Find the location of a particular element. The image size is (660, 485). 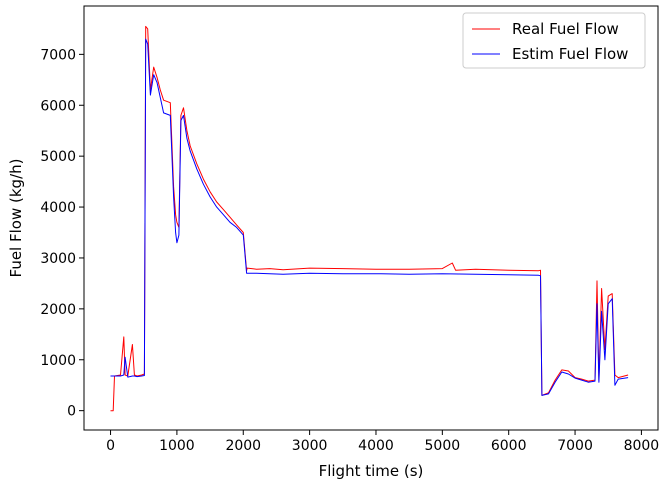

y-axis-label: Fuel Flow (kg/h) is located at coordinates (16, 218).